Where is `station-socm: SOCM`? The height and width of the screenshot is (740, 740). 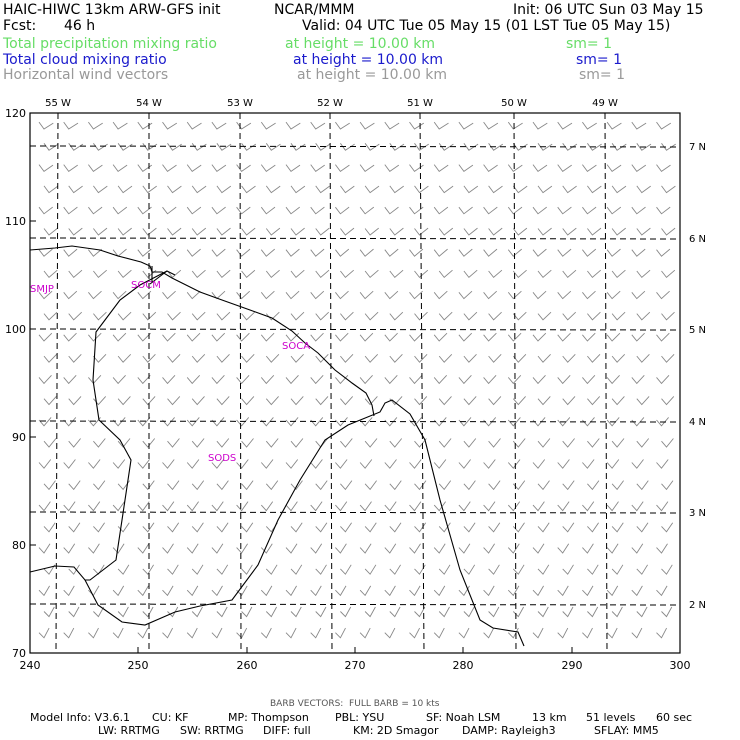 station-socm: SOCM is located at coordinates (146, 285).